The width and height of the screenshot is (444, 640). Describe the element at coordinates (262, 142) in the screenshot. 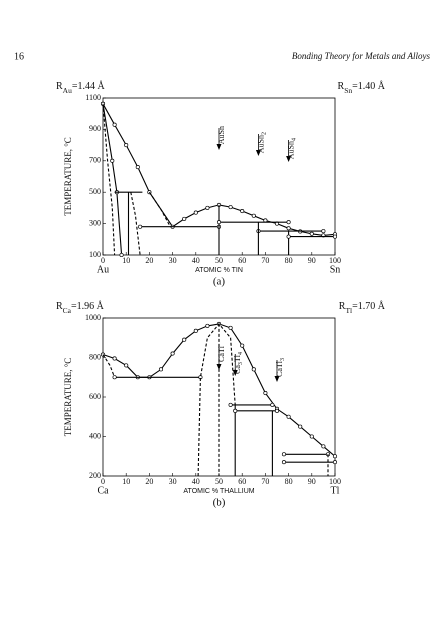

I see `compound-label: AuSn2` at that location.